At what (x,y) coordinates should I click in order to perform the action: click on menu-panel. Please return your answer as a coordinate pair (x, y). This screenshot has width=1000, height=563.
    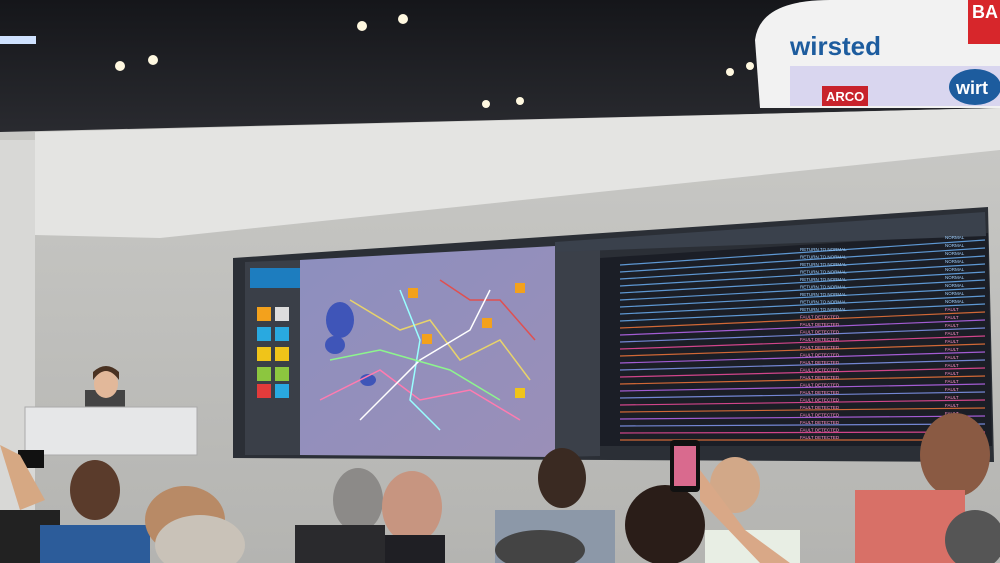
    Looking at the image, I should click on (577, 350).